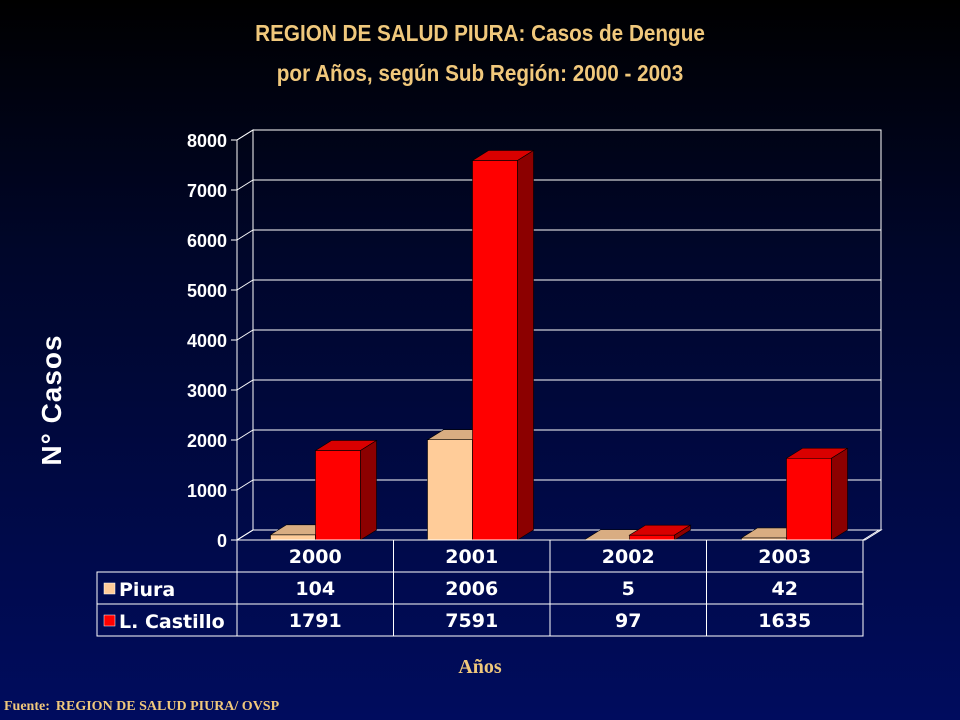  Describe the element at coordinates (450, 490) in the screenshot. I see `bar-piura-2001` at that location.